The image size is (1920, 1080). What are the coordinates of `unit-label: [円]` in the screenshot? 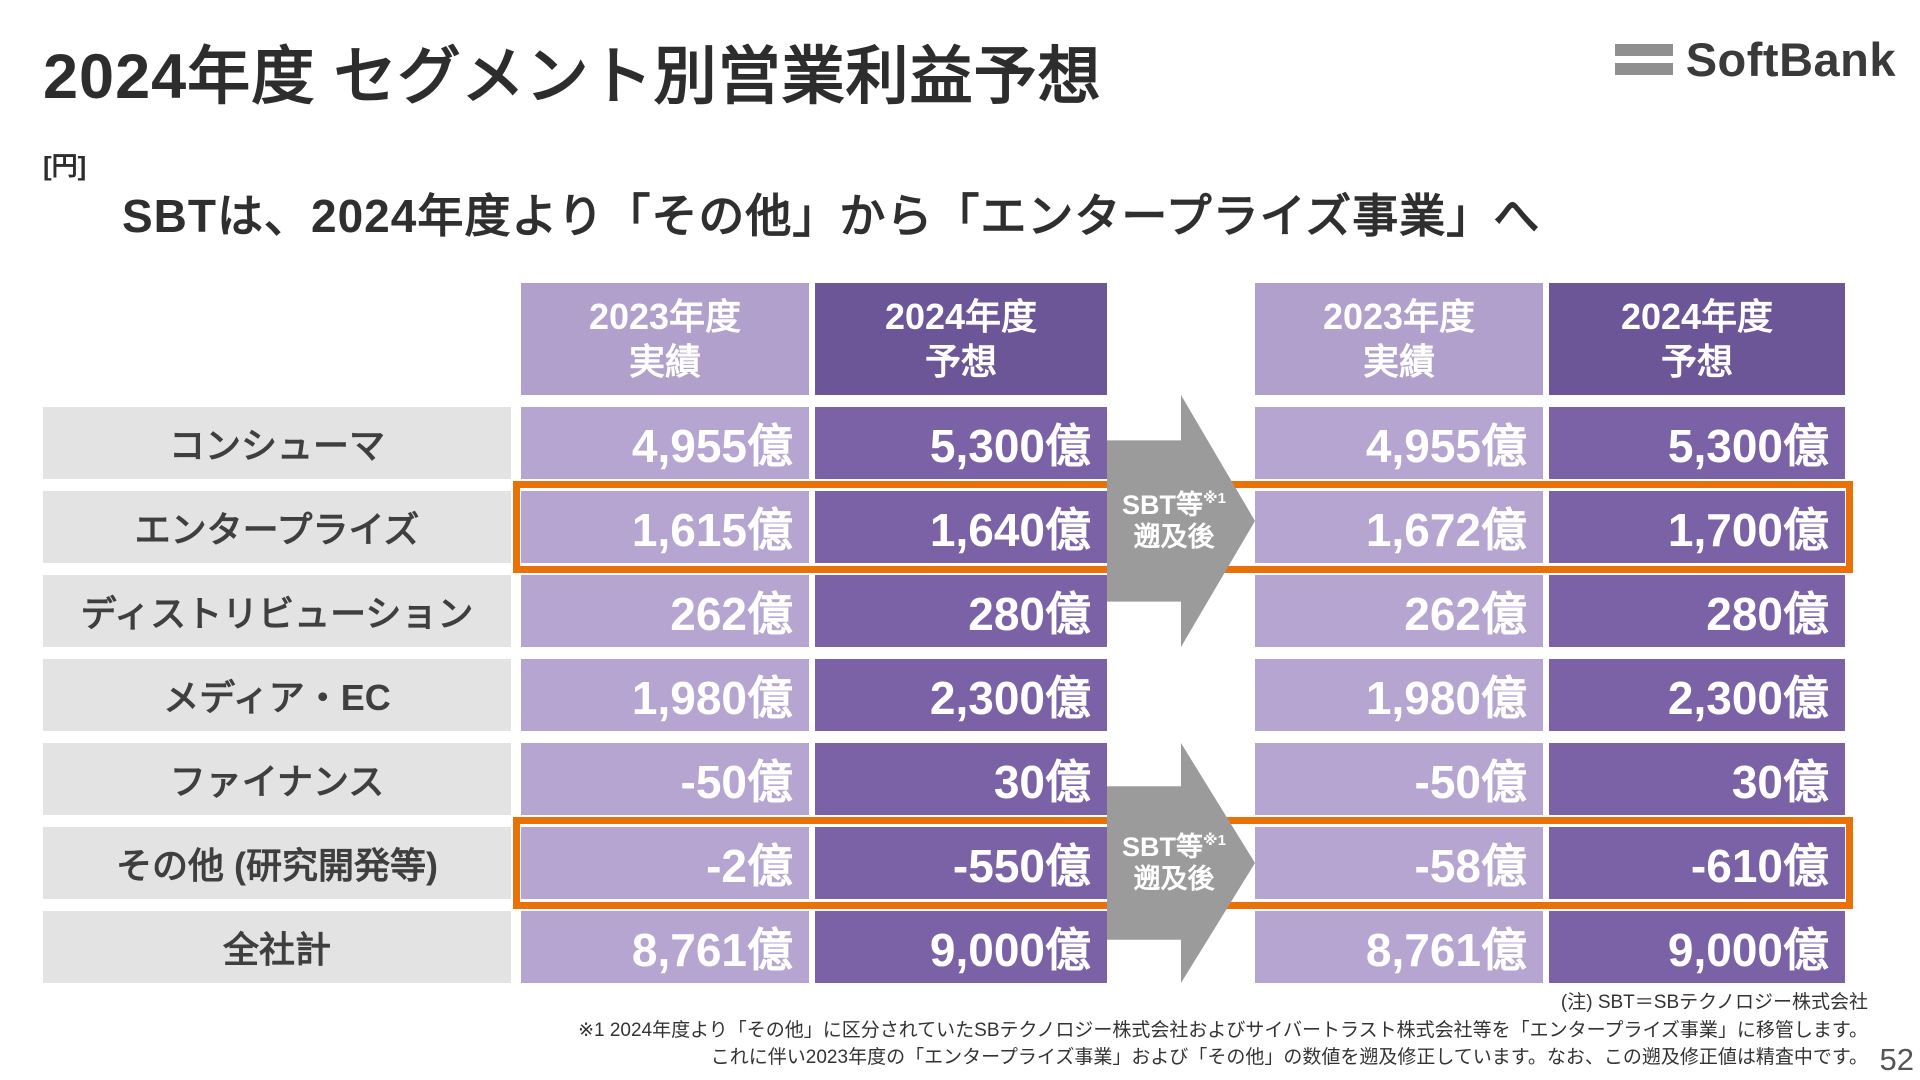 It's located at (65, 166).